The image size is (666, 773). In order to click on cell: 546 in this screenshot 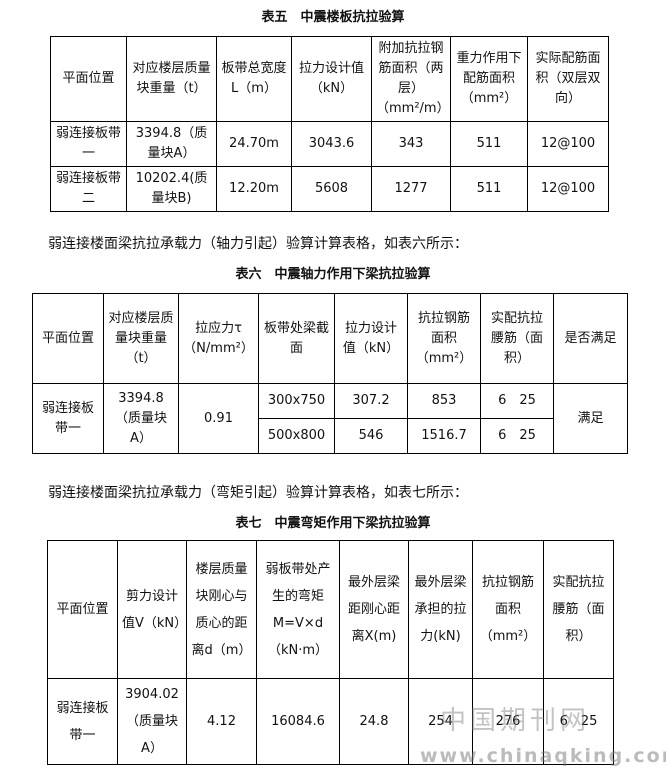, I will do `click(371, 436)`.